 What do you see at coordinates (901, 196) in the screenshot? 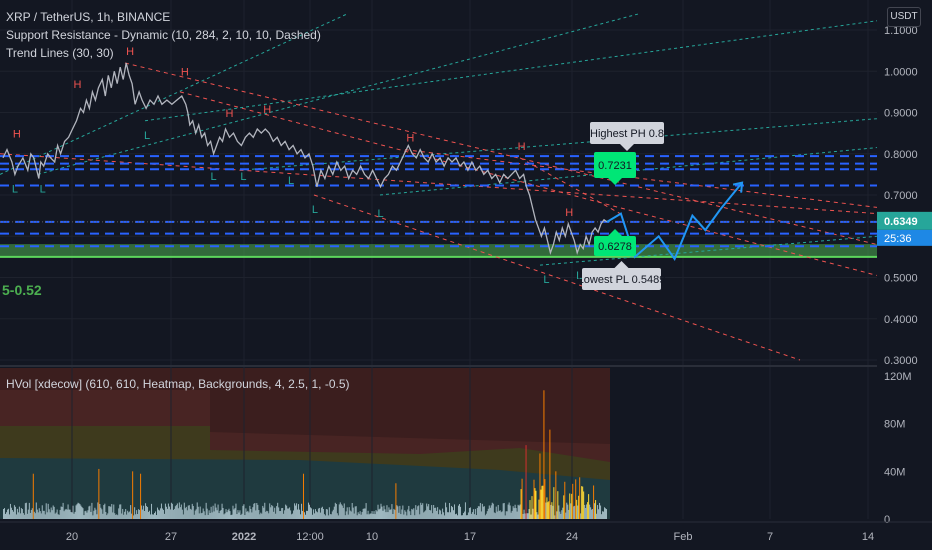
I see `price-tick-label: 0.7000` at bounding box center [901, 196].